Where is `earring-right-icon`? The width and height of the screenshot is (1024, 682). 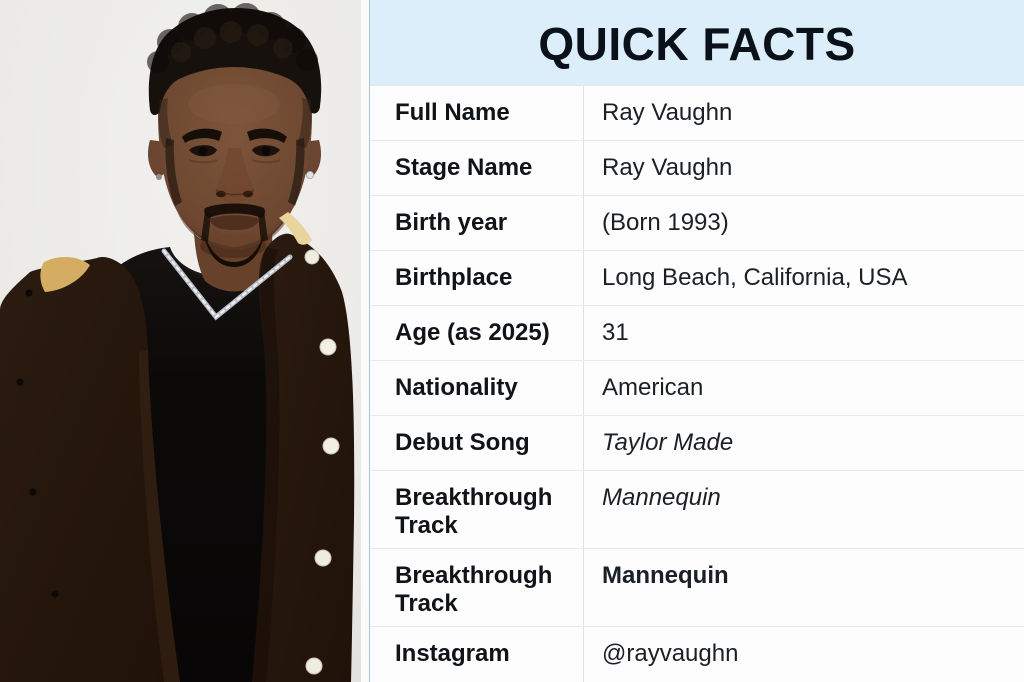
earring-right-icon is located at coordinates (309, 174).